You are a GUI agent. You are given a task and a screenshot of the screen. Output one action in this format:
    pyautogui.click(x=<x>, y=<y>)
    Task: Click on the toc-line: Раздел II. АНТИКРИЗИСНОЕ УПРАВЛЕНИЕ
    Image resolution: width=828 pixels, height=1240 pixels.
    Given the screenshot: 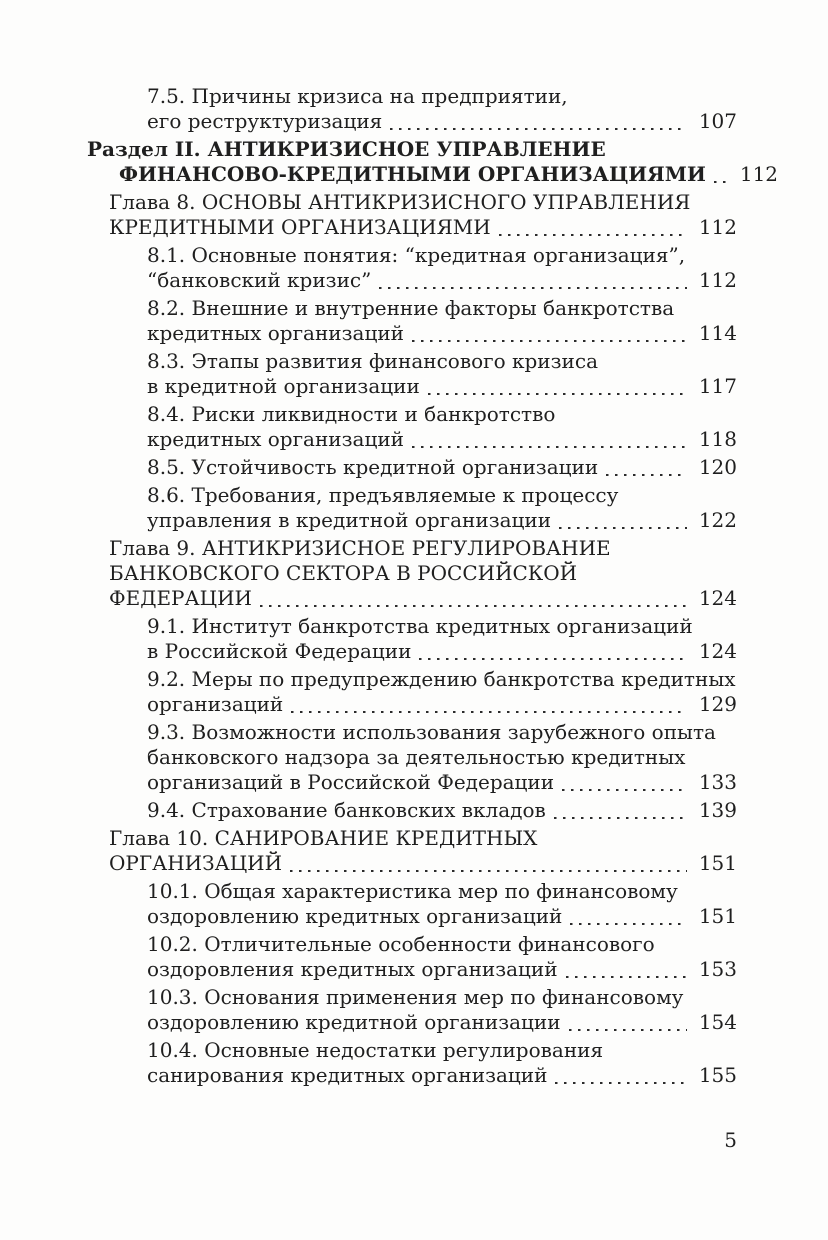 What is the action you would take?
    pyautogui.click(x=412, y=149)
    